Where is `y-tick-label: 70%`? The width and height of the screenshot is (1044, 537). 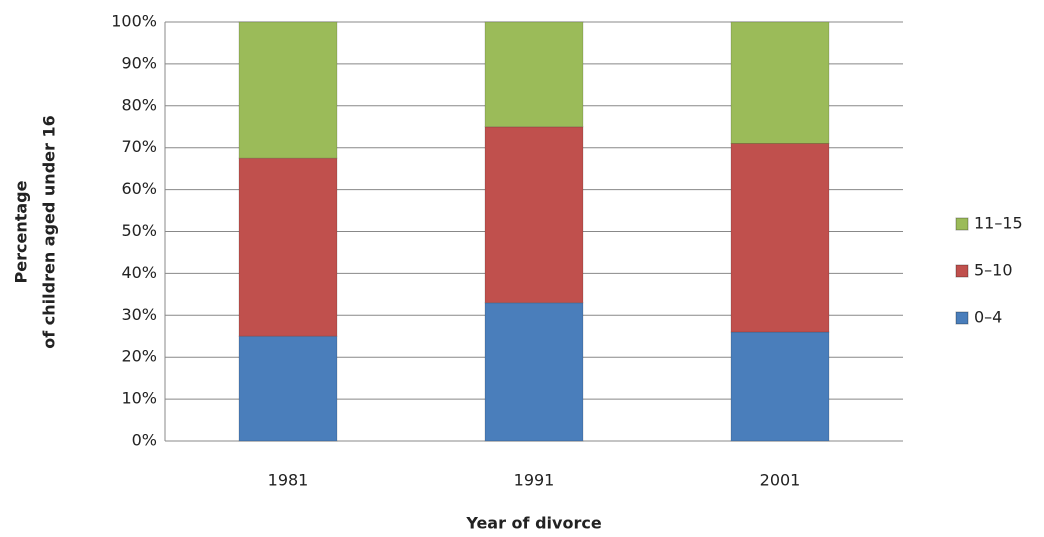
y-tick-label: 70% is located at coordinates (139, 146).